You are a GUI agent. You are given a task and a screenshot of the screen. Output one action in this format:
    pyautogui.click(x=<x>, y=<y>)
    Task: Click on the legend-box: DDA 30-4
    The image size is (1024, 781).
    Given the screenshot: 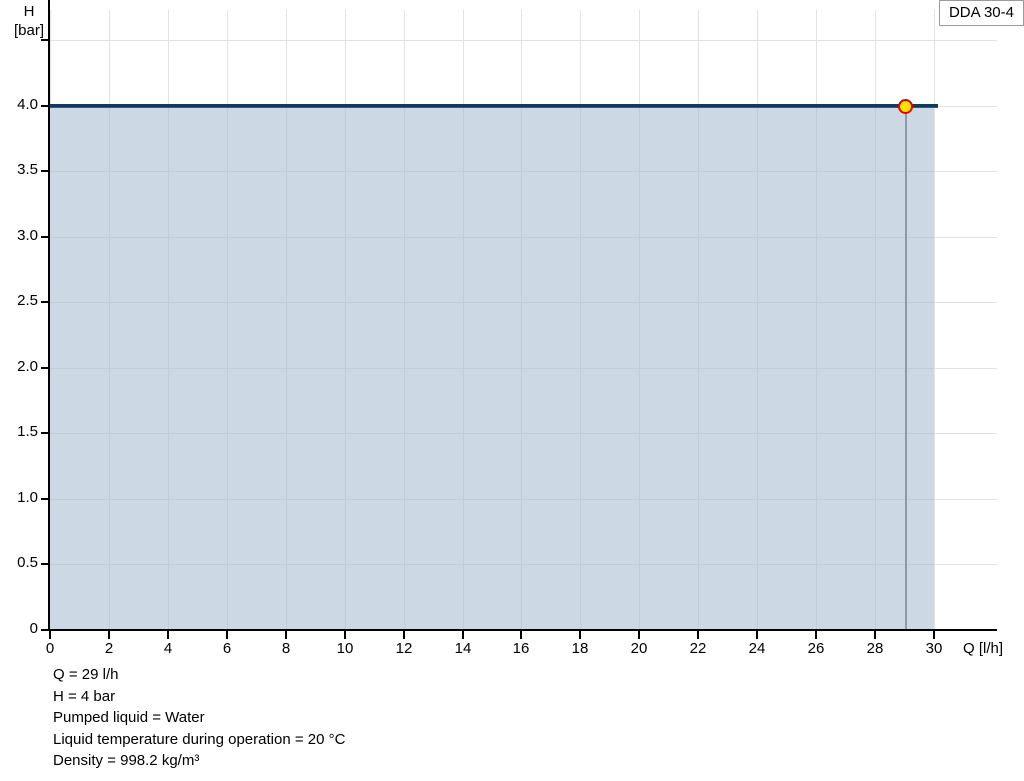 What is the action you would take?
    pyautogui.click(x=981, y=13)
    